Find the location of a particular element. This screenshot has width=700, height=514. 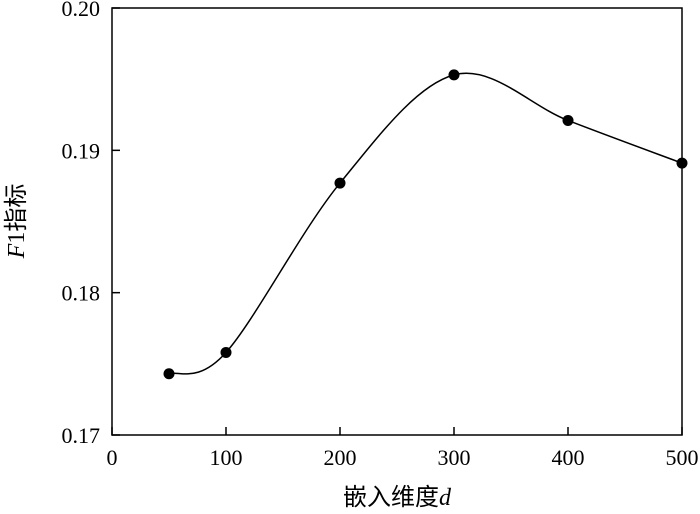

y-axis: 0.17 0.18 0.19 0.20 is located at coordinates (91, 224).